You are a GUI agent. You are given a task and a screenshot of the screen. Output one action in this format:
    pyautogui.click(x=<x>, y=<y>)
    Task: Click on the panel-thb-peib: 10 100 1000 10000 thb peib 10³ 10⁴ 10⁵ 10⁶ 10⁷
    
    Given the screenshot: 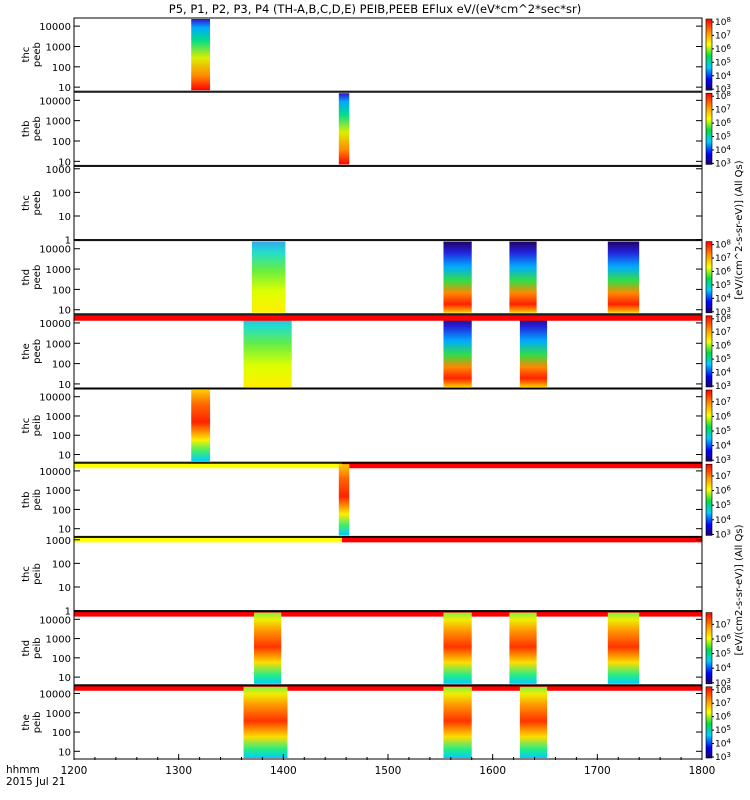 What is the action you would take?
    pyautogui.click(x=376, y=502)
    